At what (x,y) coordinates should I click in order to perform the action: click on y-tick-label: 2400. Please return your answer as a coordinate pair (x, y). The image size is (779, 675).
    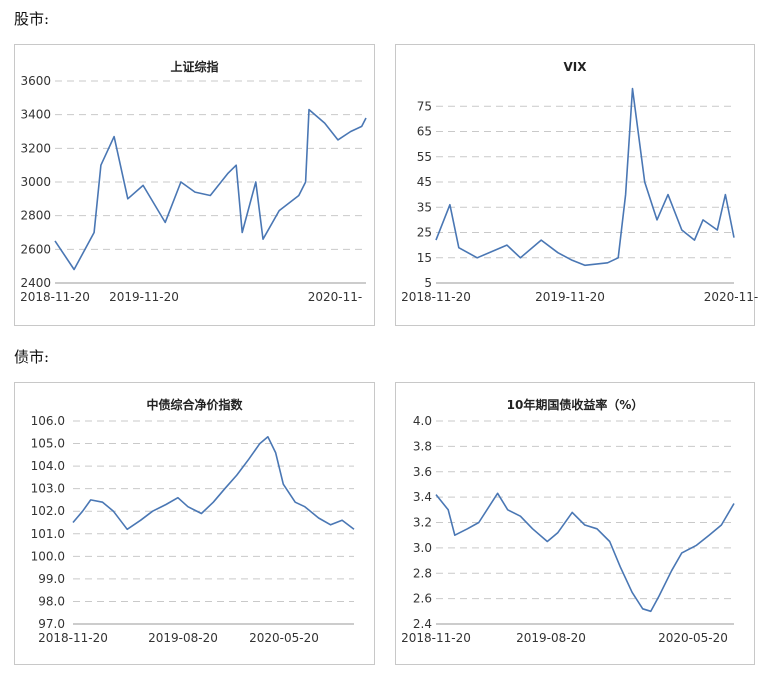
    Looking at the image, I should click on (35, 283).